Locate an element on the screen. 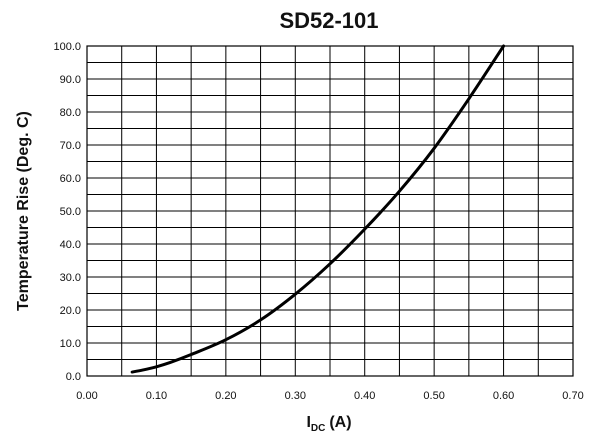  y-tick-label: 70.0 is located at coordinates (70, 146).